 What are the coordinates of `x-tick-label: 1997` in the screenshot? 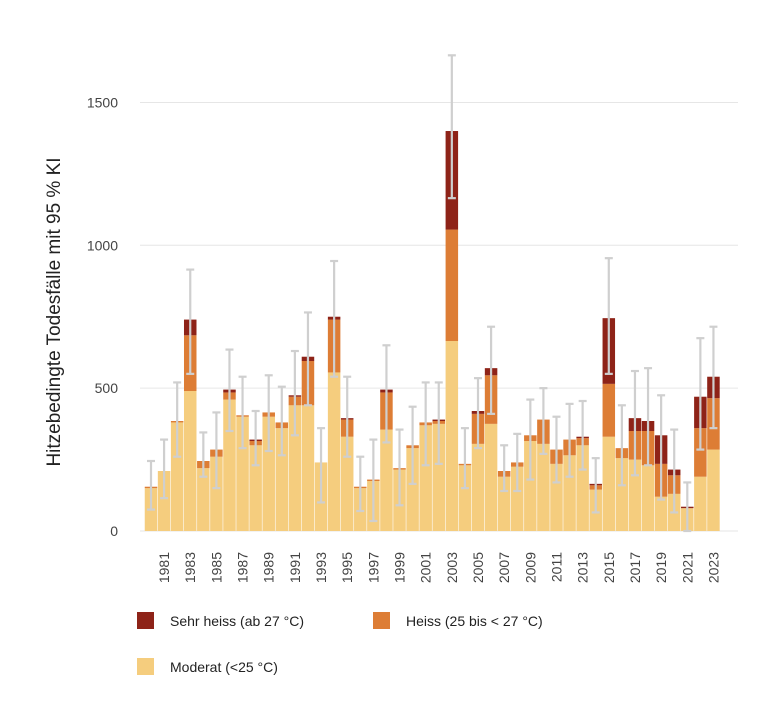 It's located at (373, 567).